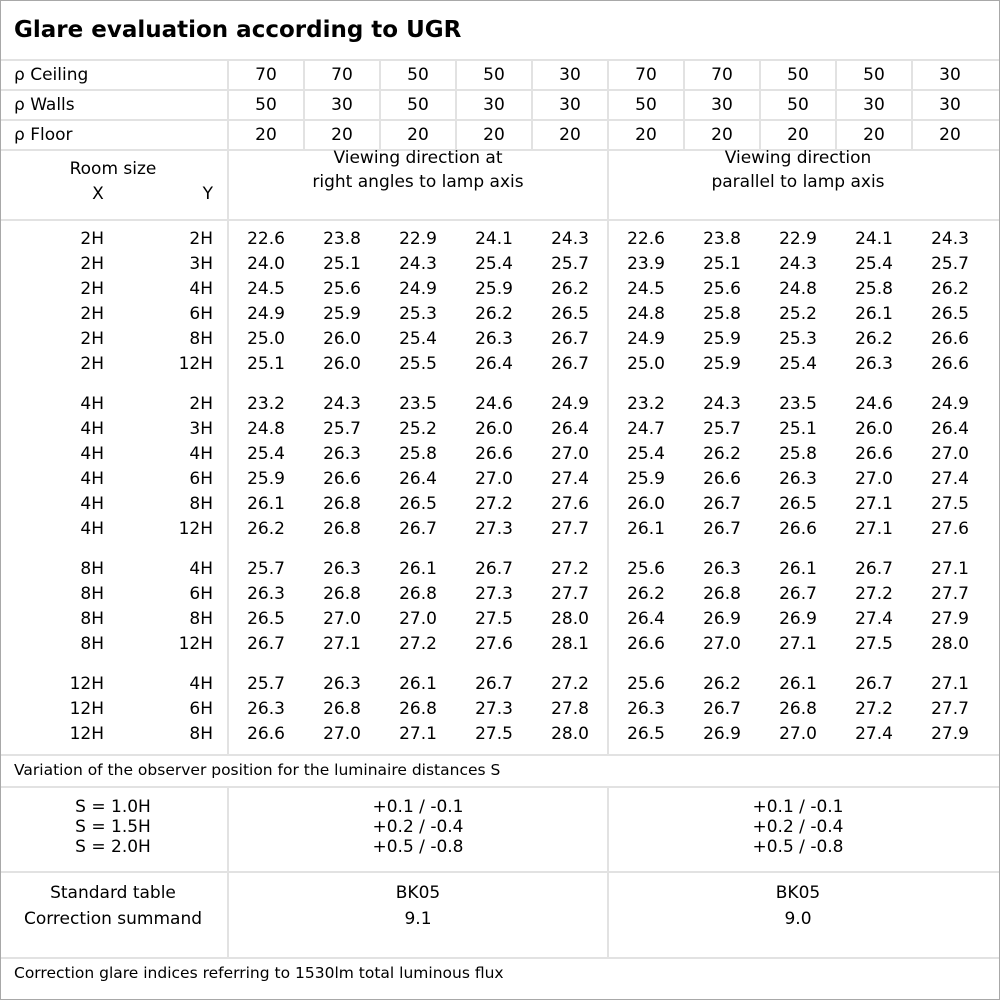 This screenshot has width=1000, height=1000. I want to click on ugr-value: 23.2, so click(266, 404).